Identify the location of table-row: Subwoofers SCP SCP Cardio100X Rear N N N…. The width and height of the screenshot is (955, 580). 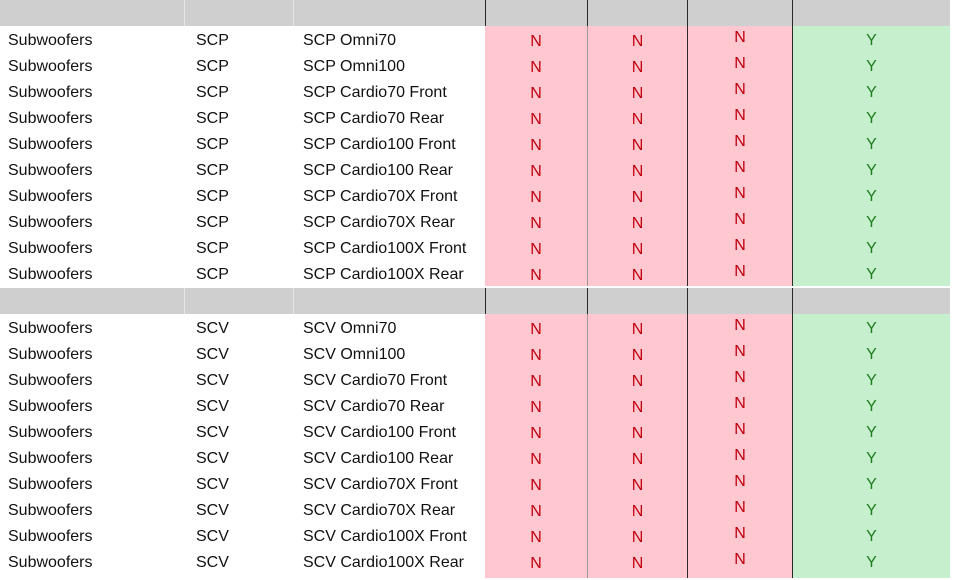
(475, 273).